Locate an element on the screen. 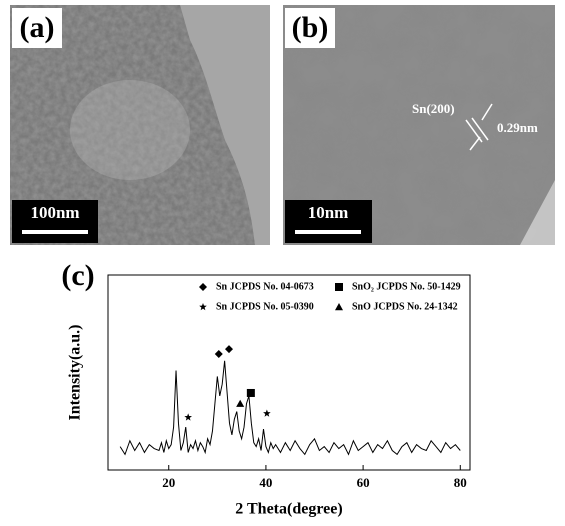 This screenshot has width=565, height=526. xrd-trace is located at coordinates (290, 408).